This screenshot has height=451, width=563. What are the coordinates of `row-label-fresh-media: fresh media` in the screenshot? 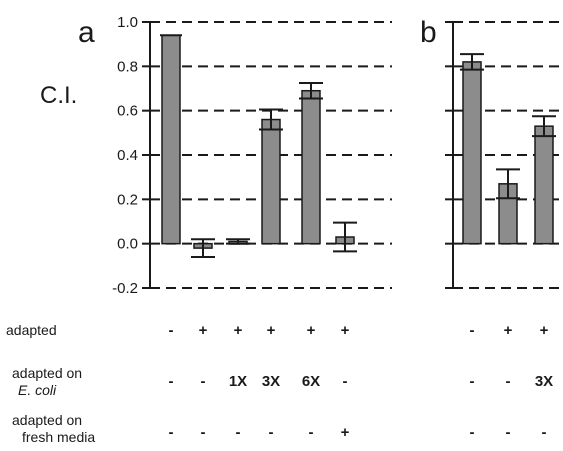 It's located at (58, 437).